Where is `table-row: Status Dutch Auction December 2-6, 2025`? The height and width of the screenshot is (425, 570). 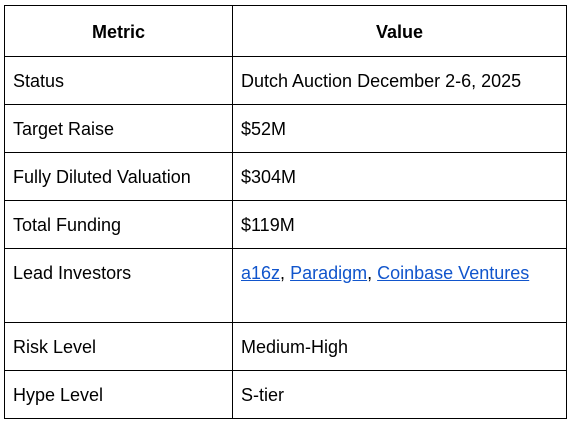
table-row: Status Dutch Auction December 2-6, 2025 is located at coordinates (285, 80).